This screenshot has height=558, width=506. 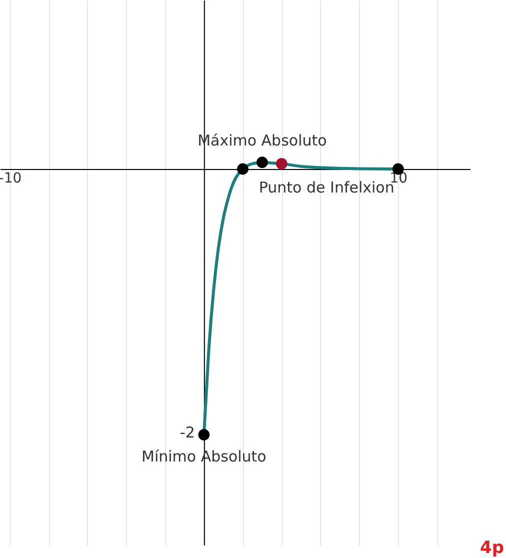 What do you see at coordinates (326, 187) in the screenshot?
I see `annotation: Punto de Infelxion` at bounding box center [326, 187].